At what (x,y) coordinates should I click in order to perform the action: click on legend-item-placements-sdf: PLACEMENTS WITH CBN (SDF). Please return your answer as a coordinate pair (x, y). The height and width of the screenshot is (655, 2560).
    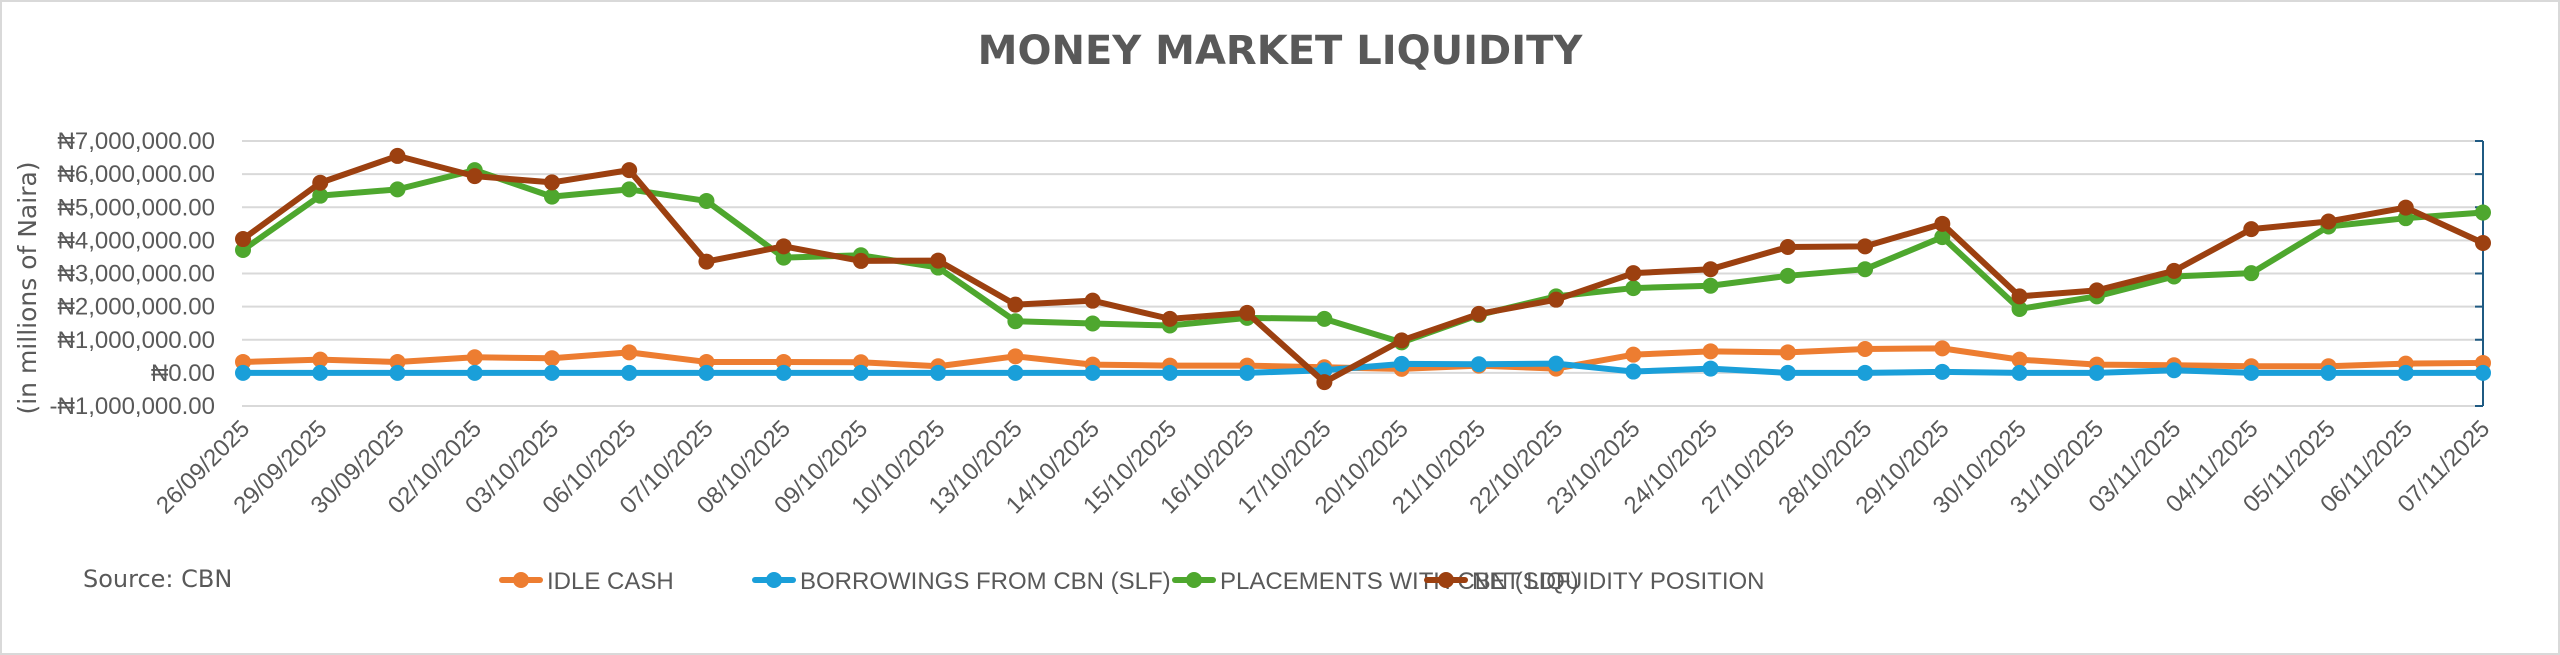
    Looking at the image, I should click on (1375, 581).